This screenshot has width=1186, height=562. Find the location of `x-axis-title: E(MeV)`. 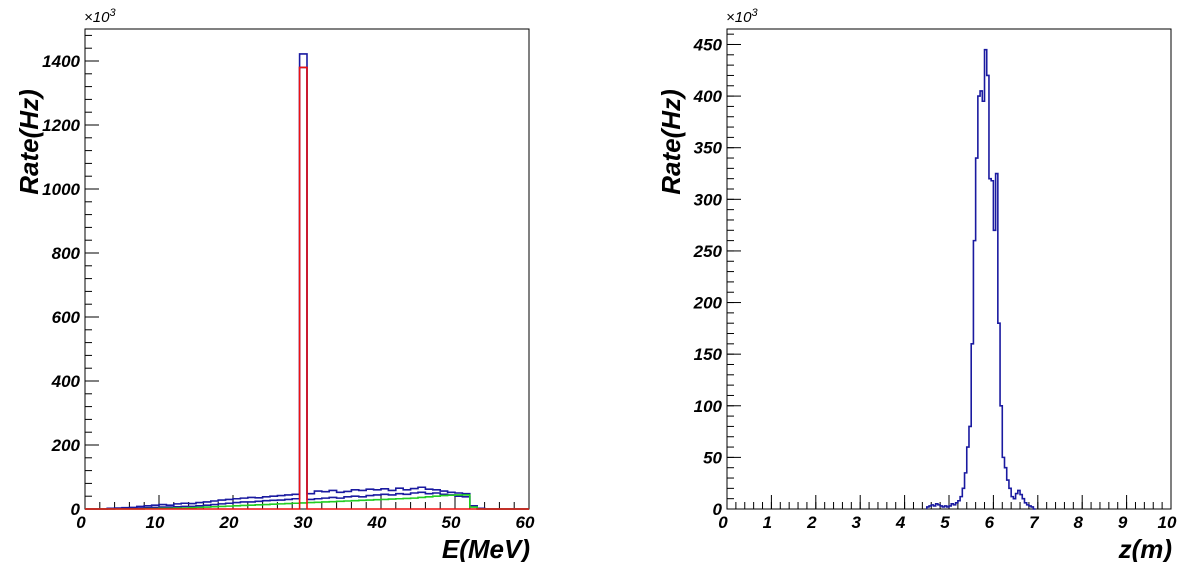

x-axis-title: E(MeV) is located at coordinates (486, 548).